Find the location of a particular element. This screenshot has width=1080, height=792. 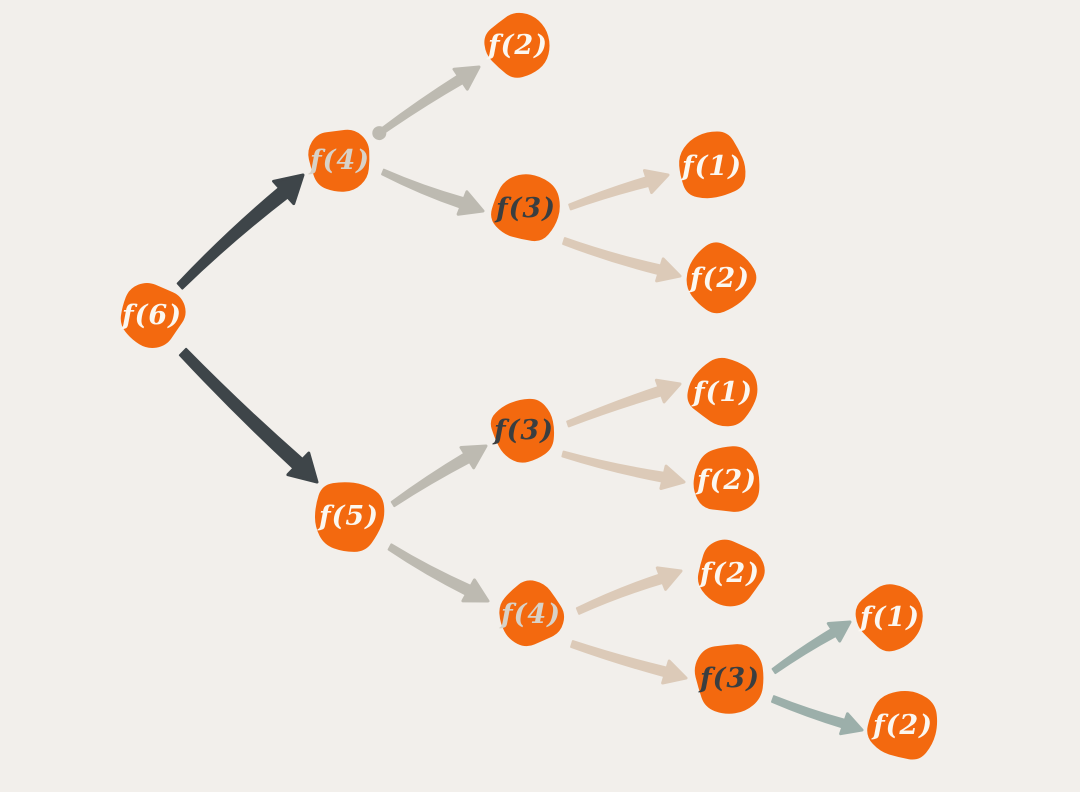

edge-f4b-f2d is located at coordinates (629, 590).